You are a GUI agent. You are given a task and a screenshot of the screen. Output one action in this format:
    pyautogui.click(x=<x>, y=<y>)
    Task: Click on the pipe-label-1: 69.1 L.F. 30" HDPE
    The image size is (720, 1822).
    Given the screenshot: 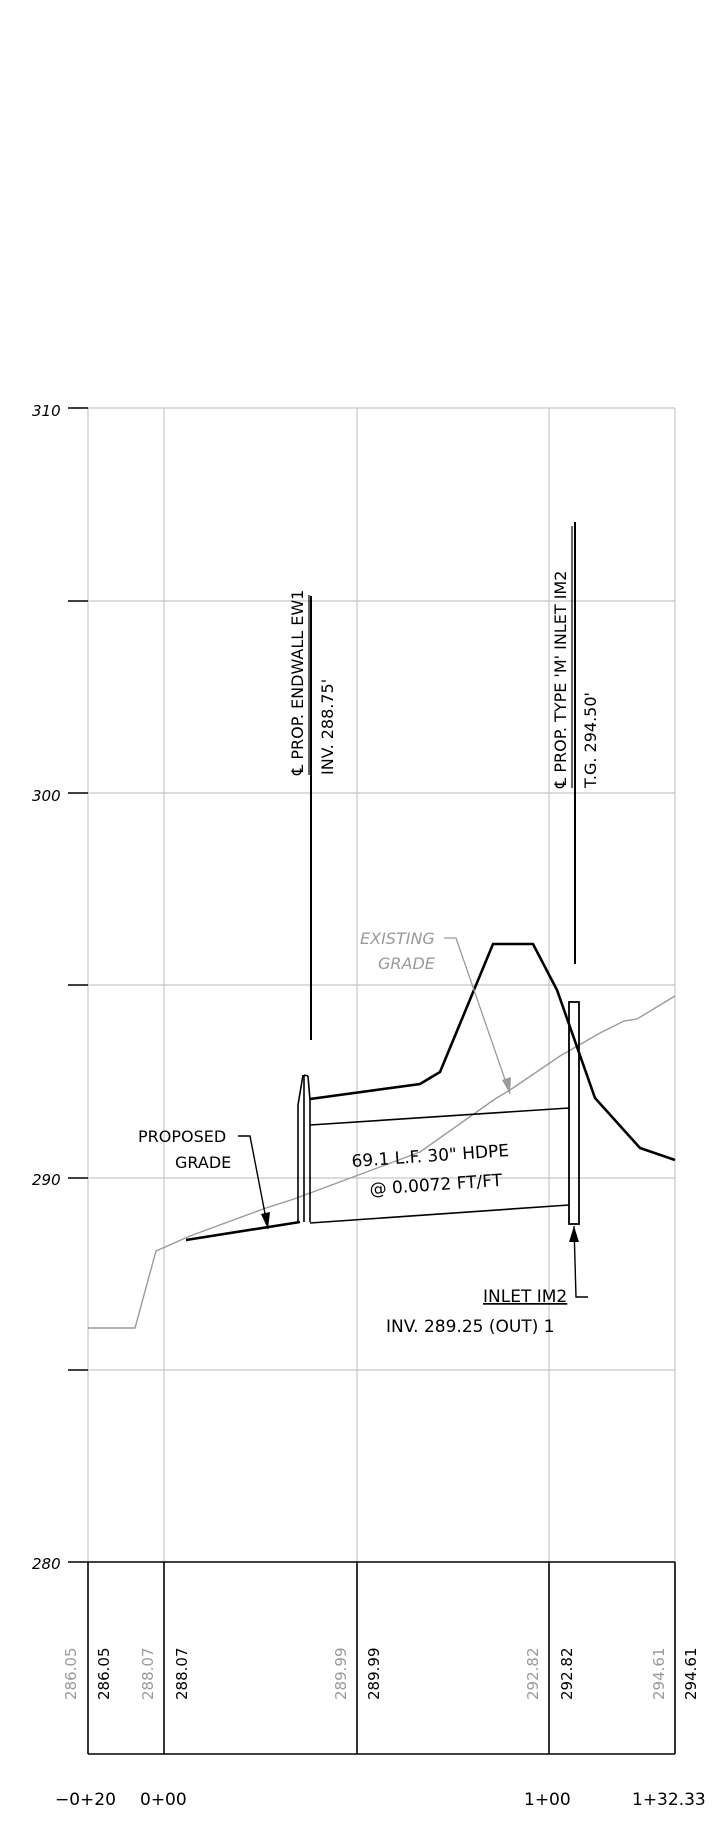 What is the action you would take?
    pyautogui.click(x=430, y=1156)
    